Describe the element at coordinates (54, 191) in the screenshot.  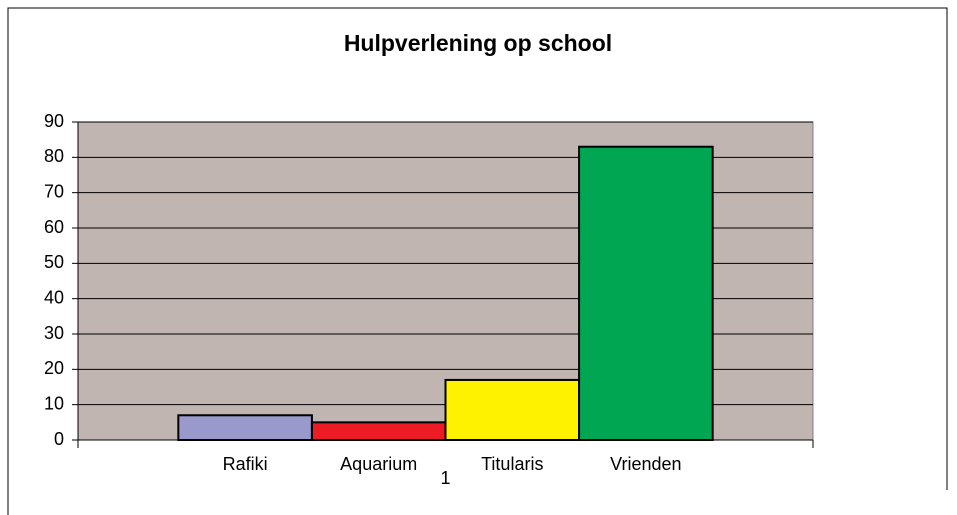
I see `y-tick-label: 70` at that location.